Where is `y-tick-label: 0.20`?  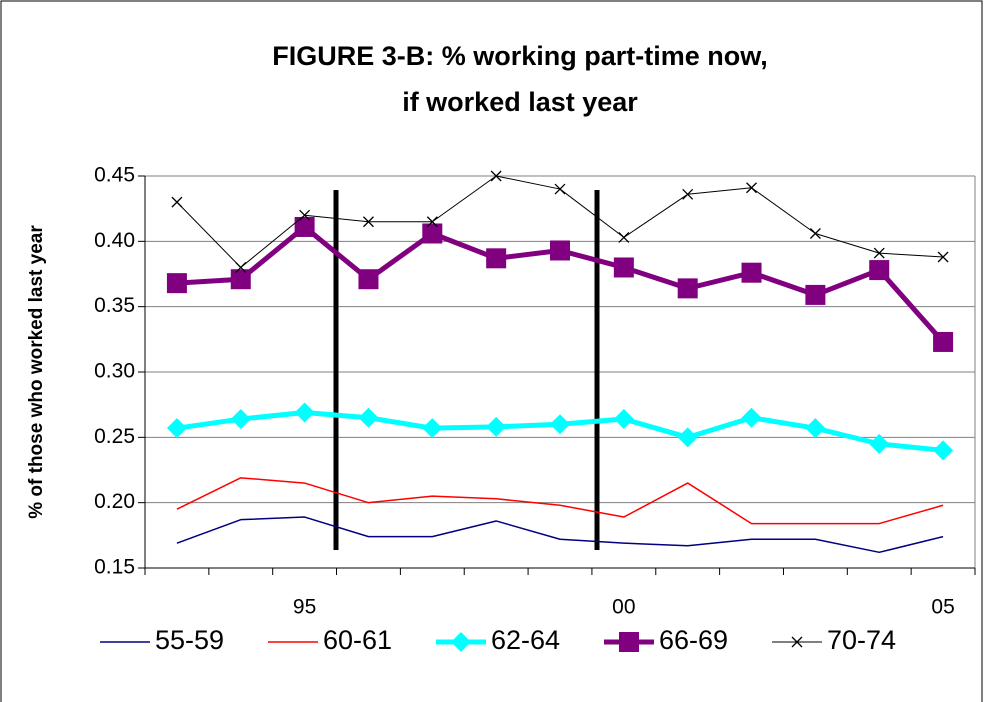 y-tick-label: 0.20 is located at coordinates (114, 501).